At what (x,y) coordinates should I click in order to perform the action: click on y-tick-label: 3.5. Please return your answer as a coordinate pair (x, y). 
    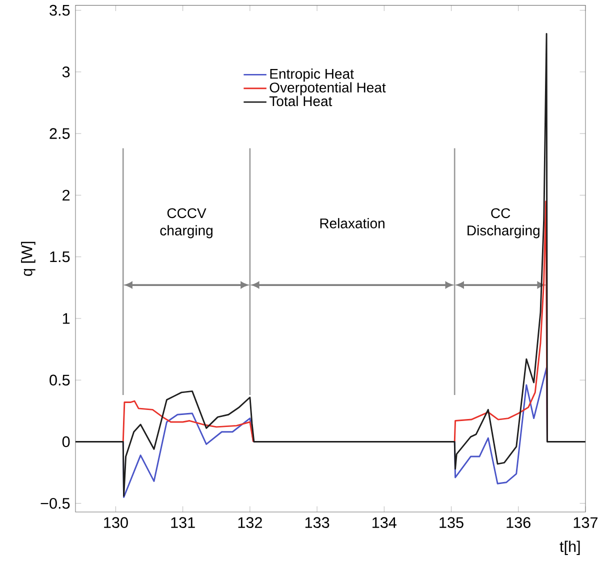
    Looking at the image, I should click on (60, 10).